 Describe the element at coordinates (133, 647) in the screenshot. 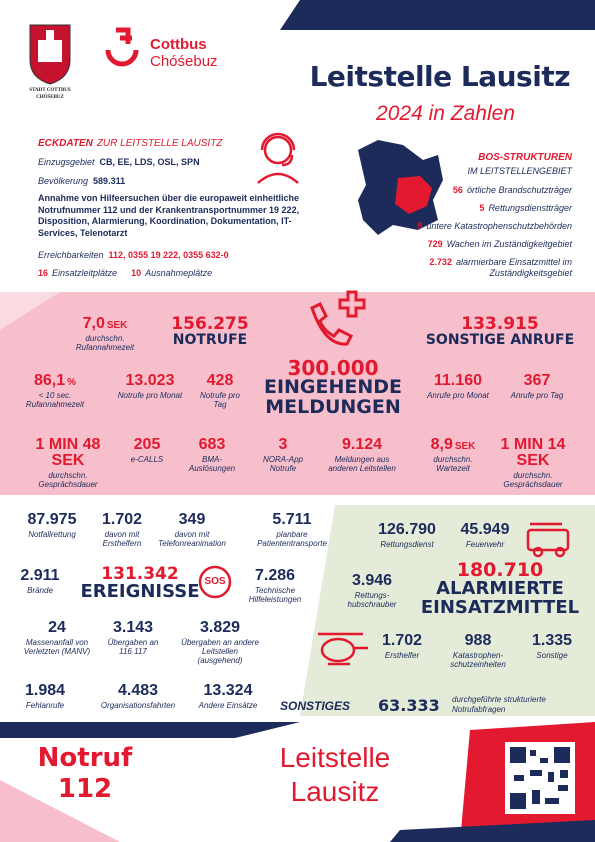

I see `stat-label: Übergaben an 116 117` at that location.